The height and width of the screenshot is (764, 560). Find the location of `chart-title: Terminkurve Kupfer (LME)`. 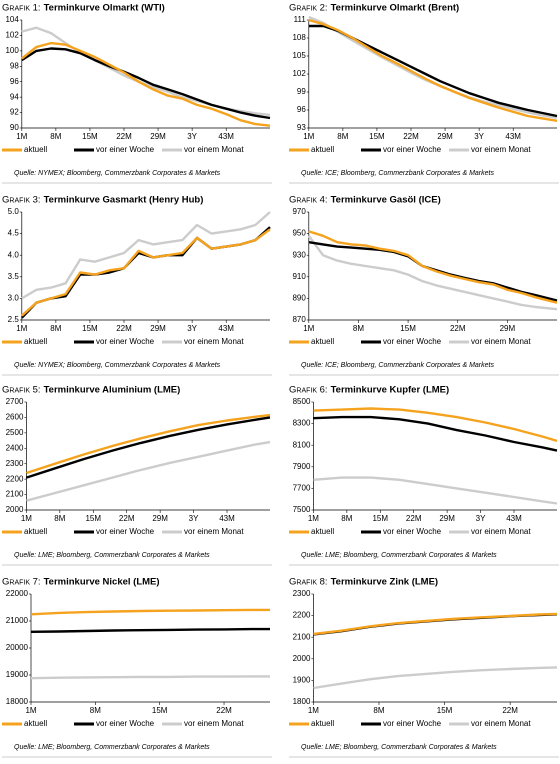

chart-title: Terminkurve Kupfer (LME) is located at coordinates (390, 390).